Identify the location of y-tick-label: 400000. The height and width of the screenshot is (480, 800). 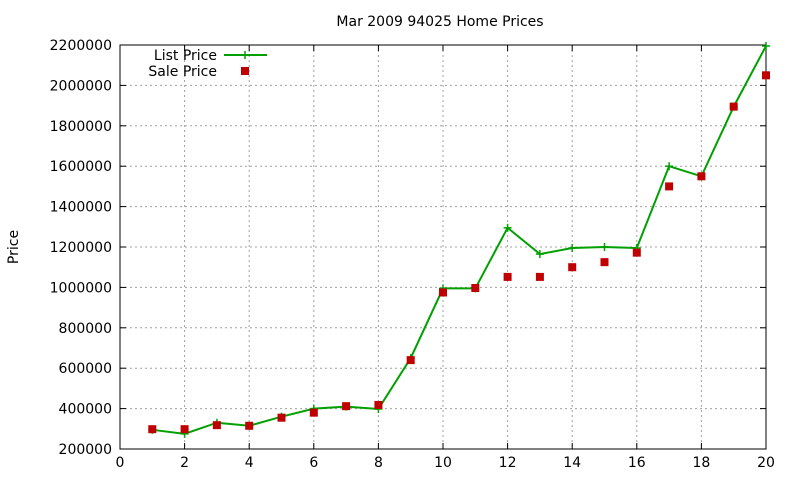
(85, 410).